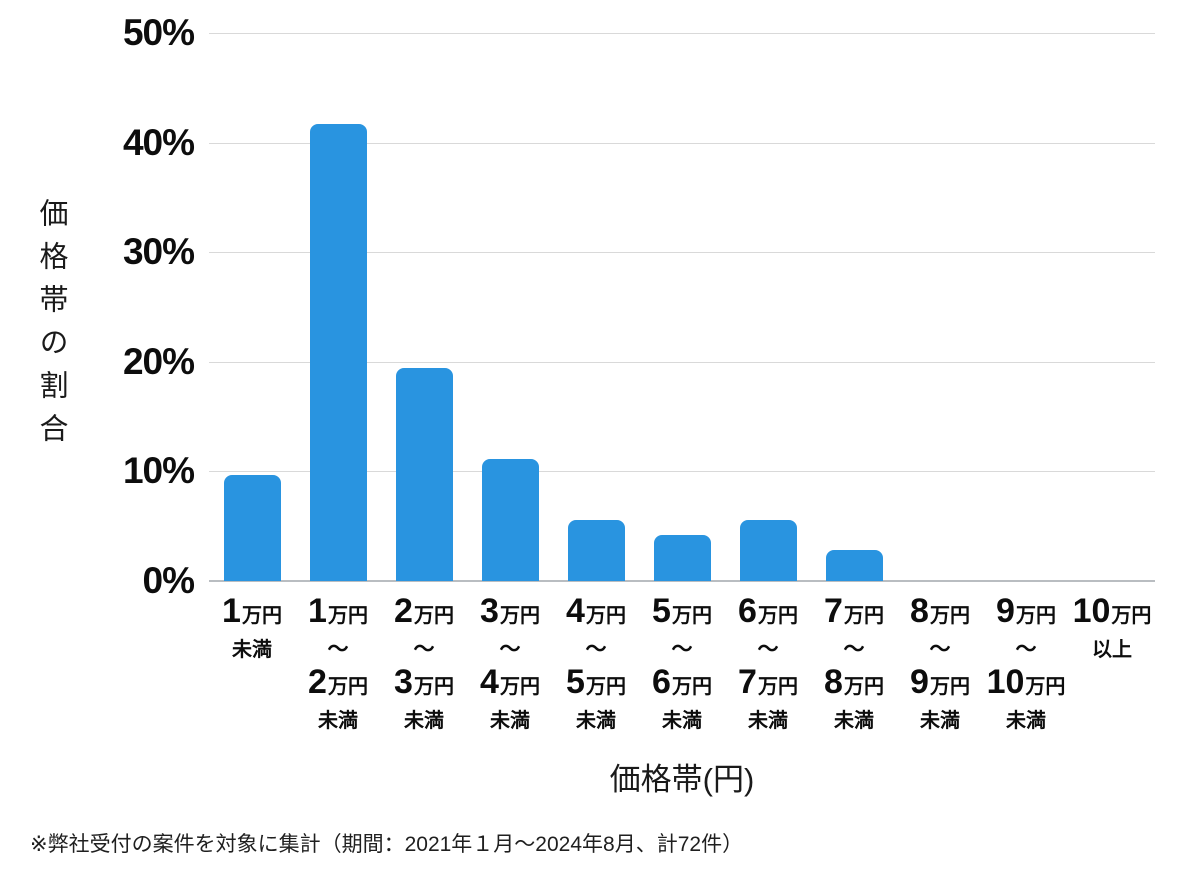 This screenshot has height=874, width=1200. I want to click on x-tick-label-2万円〜3万円未満: 2万円〜 3万円未満, so click(424, 663).